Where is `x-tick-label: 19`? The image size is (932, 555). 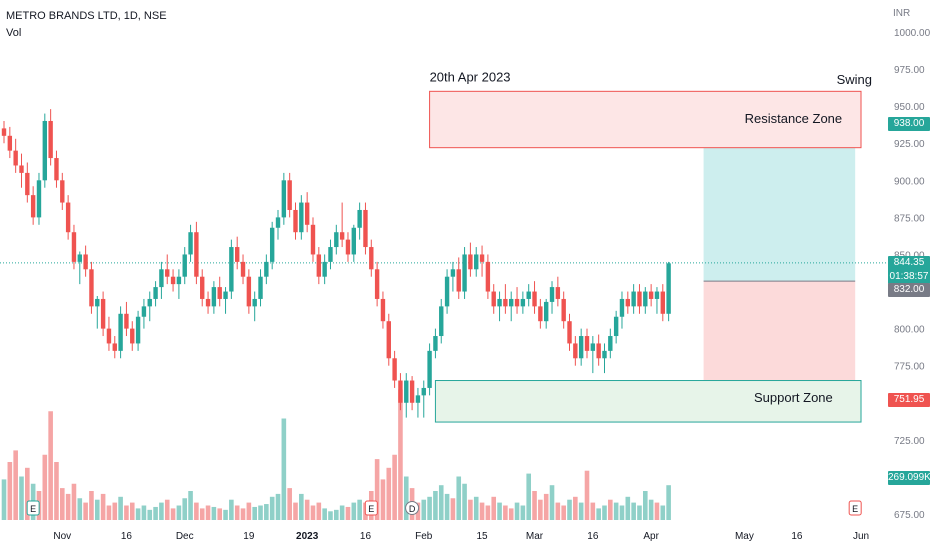
x-tick-label: 19 is located at coordinates (249, 536).